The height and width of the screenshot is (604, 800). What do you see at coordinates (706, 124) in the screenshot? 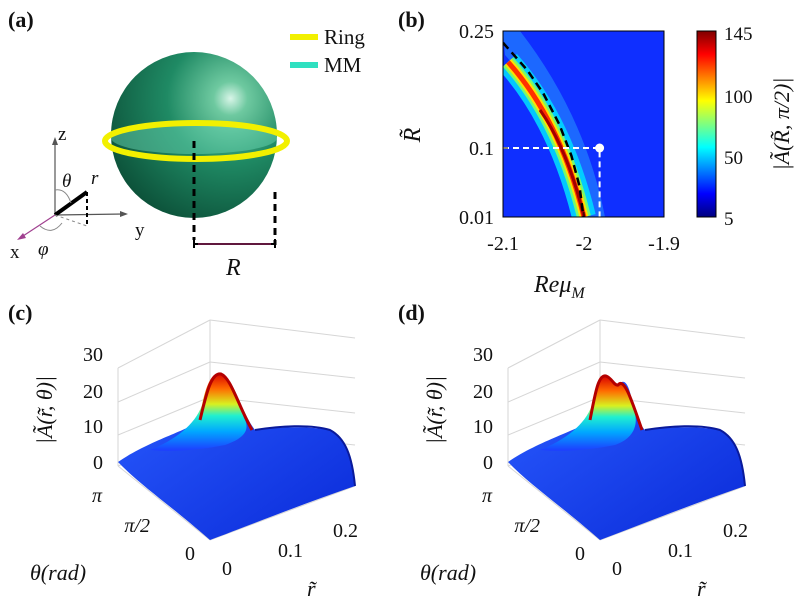
I see `colorbar` at bounding box center [706, 124].